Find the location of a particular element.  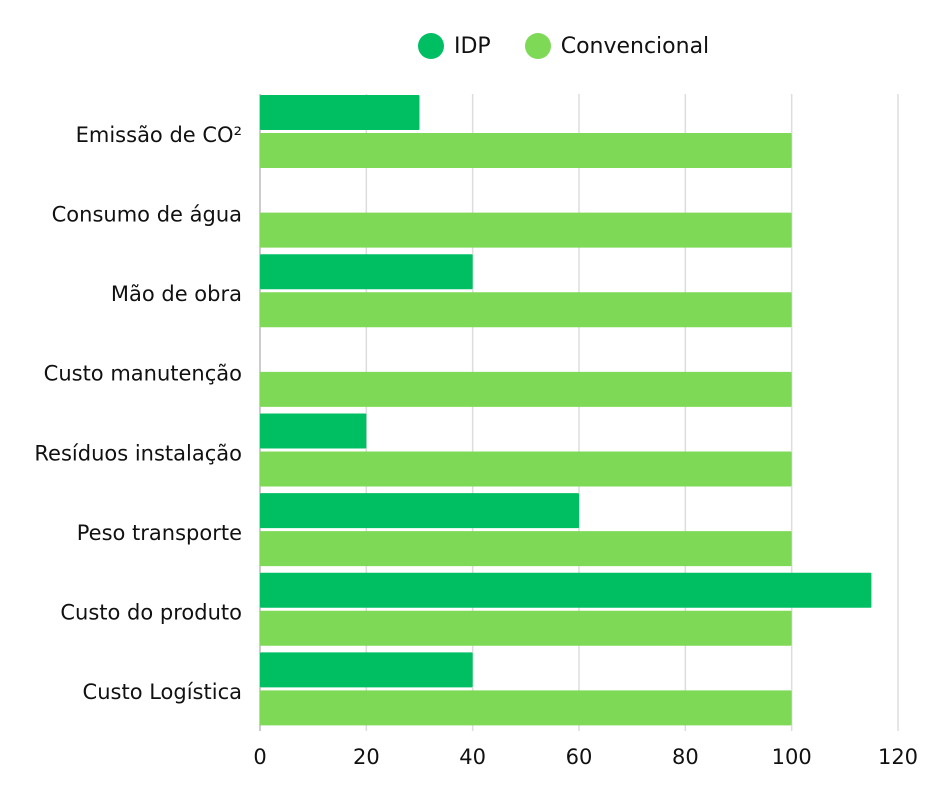

x-tick-label: 100 is located at coordinates (792, 757).